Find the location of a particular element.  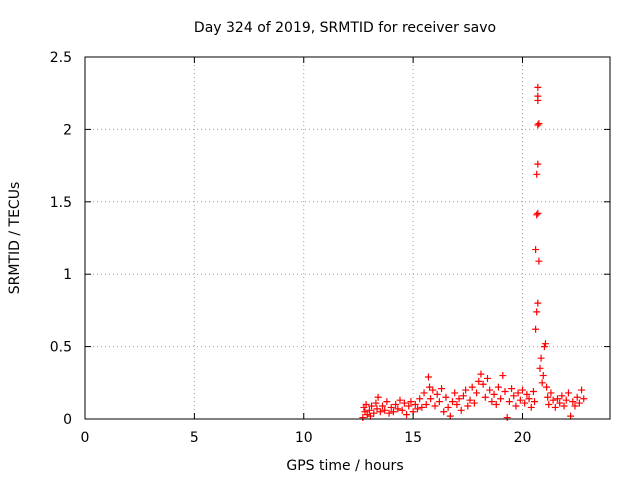

y-tick-label-0: 0 is located at coordinates (67, 420).